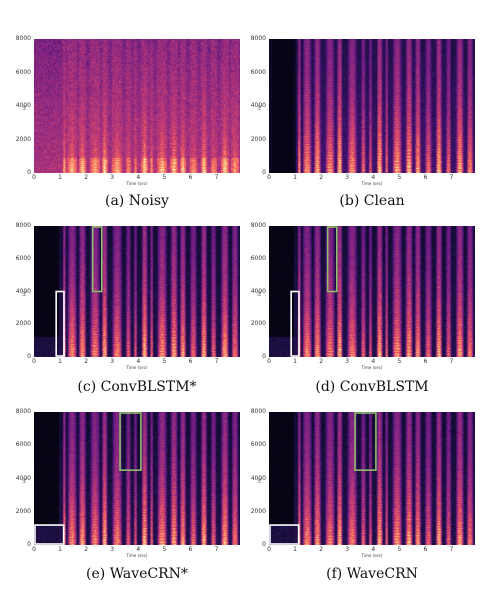 This screenshot has width=486, height=607. Describe the element at coordinates (372, 574) in the screenshot. I see `panel-caption: (f) WaveCRN` at that location.